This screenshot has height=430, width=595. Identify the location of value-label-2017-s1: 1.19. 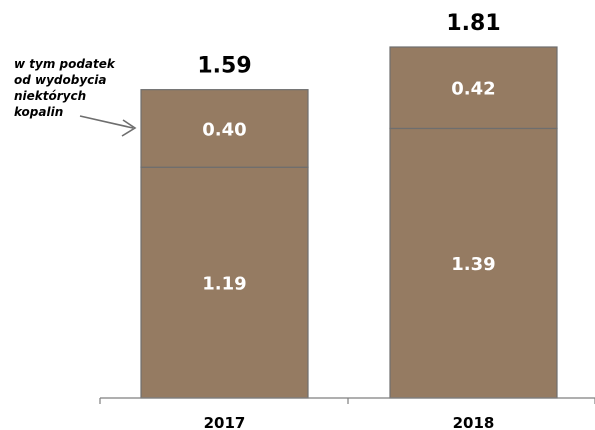
(224, 284).